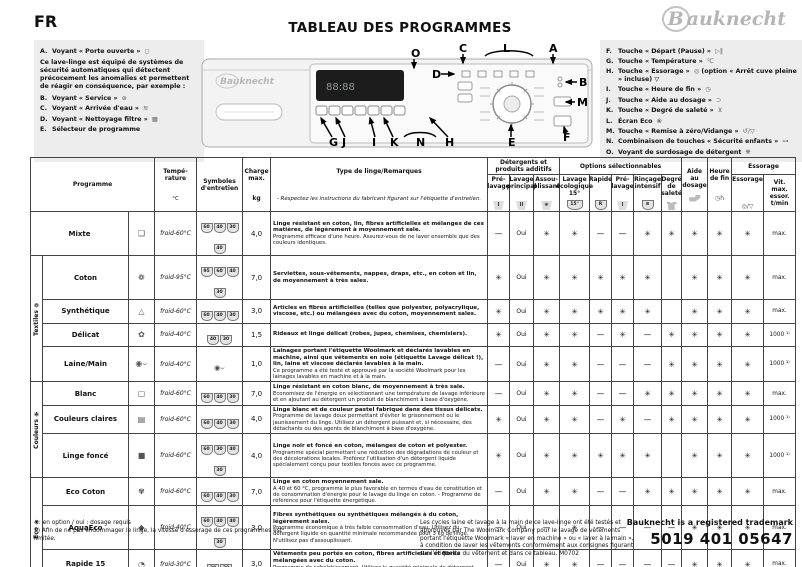 The image size is (802, 567). Describe the element at coordinates (360, 110) in the screenshot. I see `buttons-row` at that location.